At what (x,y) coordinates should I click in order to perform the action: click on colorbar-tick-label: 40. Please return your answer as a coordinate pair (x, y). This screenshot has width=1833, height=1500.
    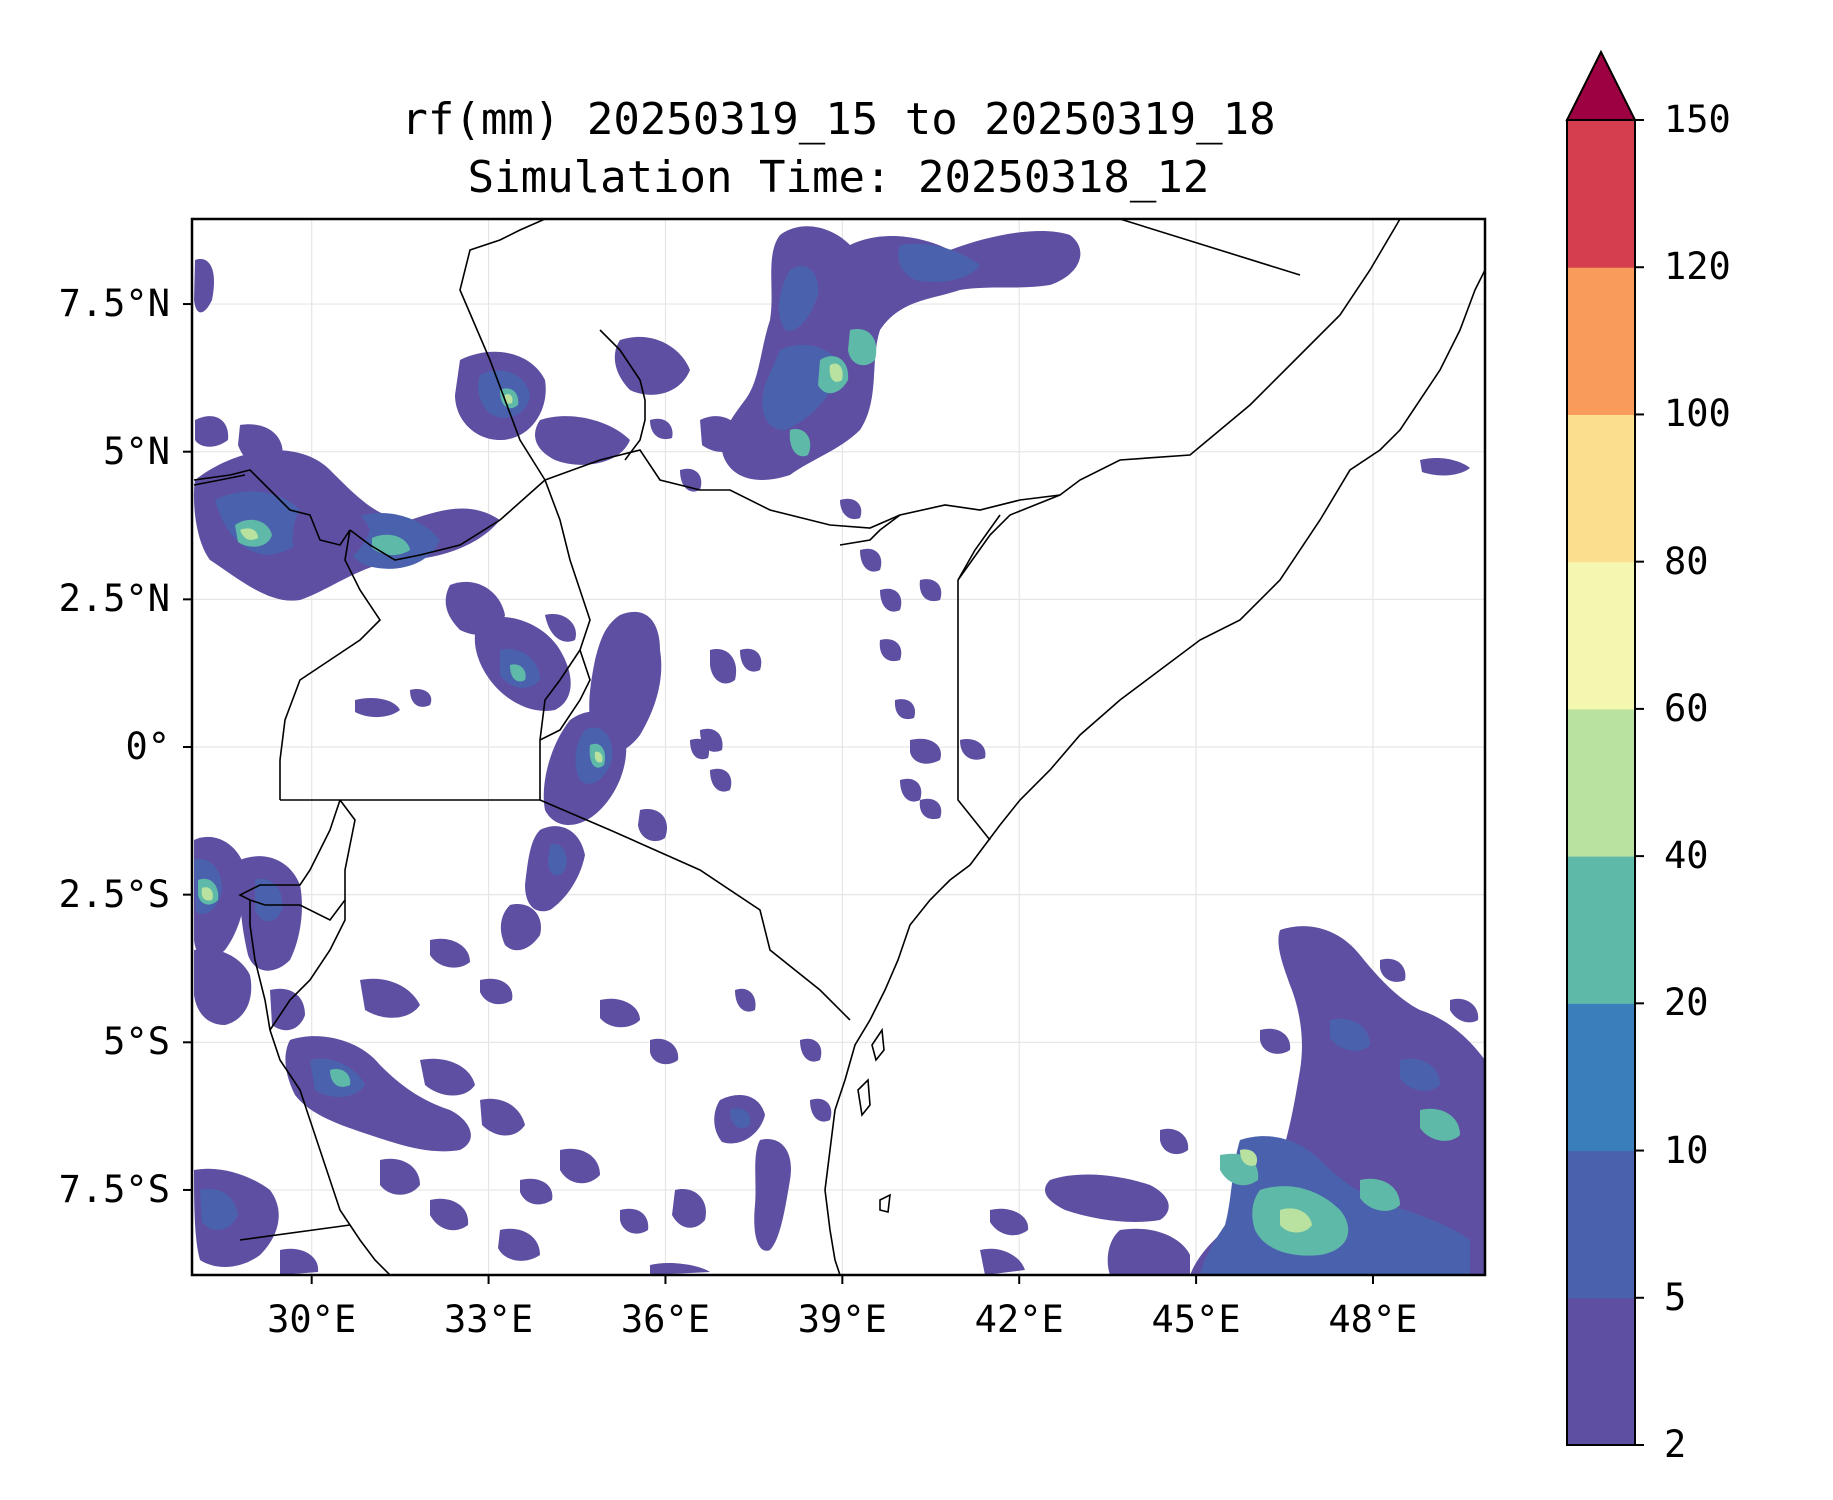
    Looking at the image, I should click on (1686, 856).